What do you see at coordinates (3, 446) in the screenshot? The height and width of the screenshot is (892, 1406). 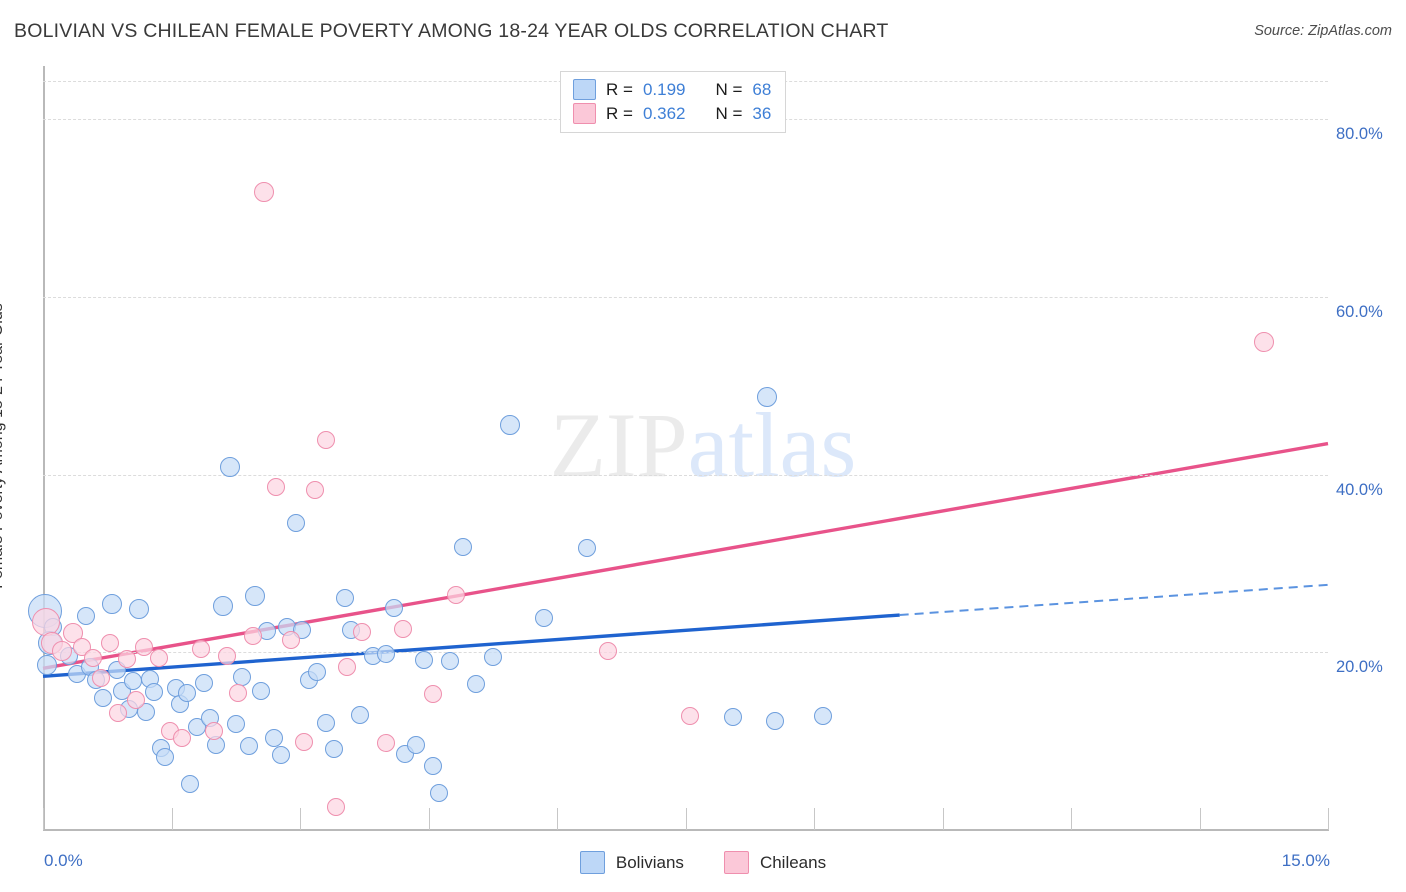 I see `y-axis-title: Female Poverty Among 18-24 Year Olds` at bounding box center [3, 446].